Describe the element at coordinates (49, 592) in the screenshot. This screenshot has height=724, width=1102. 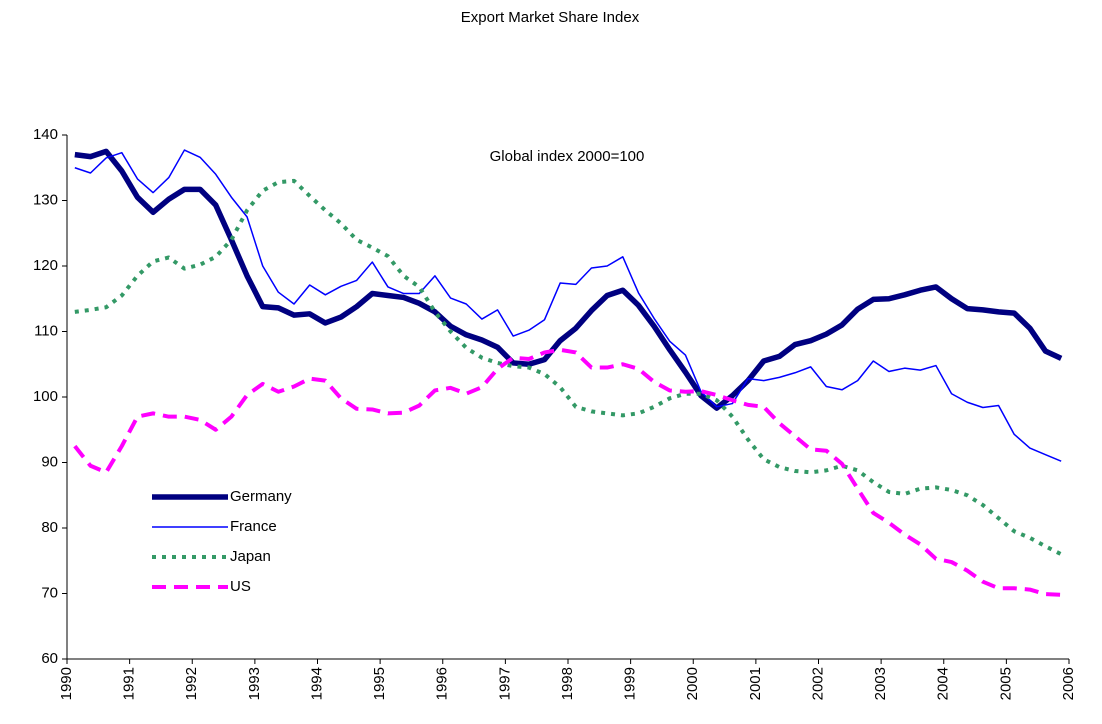
I see `y-tick-label: 70` at that location.